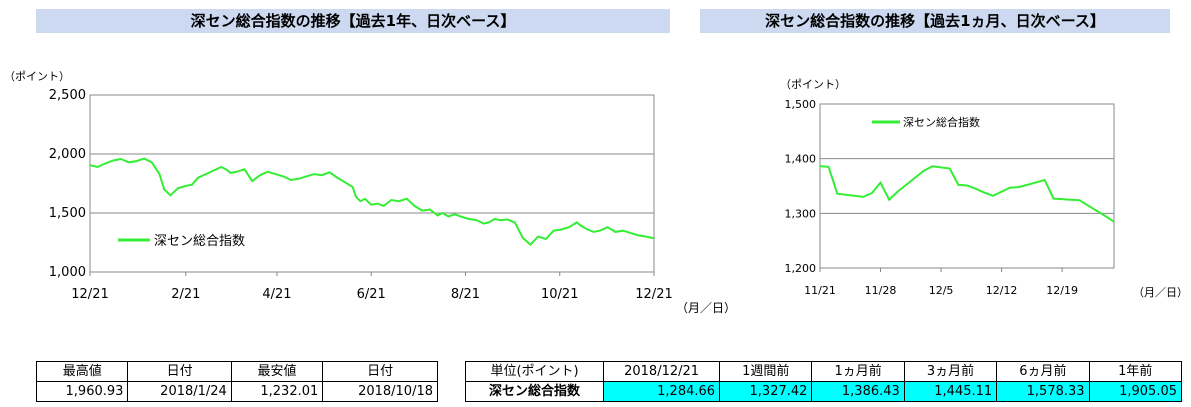  I want to click on chart1-xlabel: （月／日）, so click(706, 308).